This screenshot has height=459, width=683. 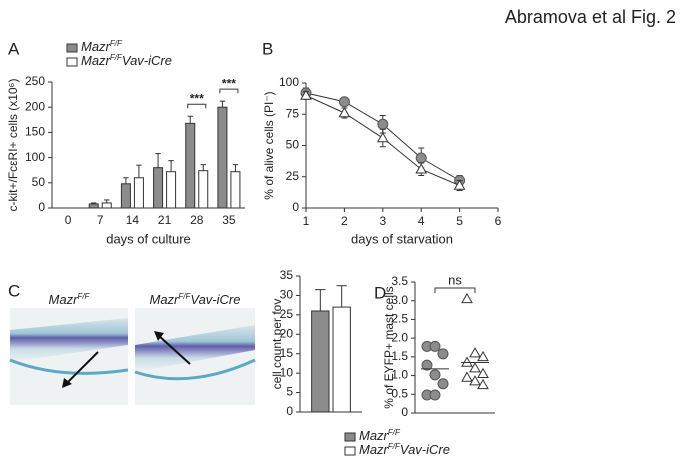 What do you see at coordinates (344, 221) in the screenshot?
I see `x-tick-label: 2` at bounding box center [344, 221].